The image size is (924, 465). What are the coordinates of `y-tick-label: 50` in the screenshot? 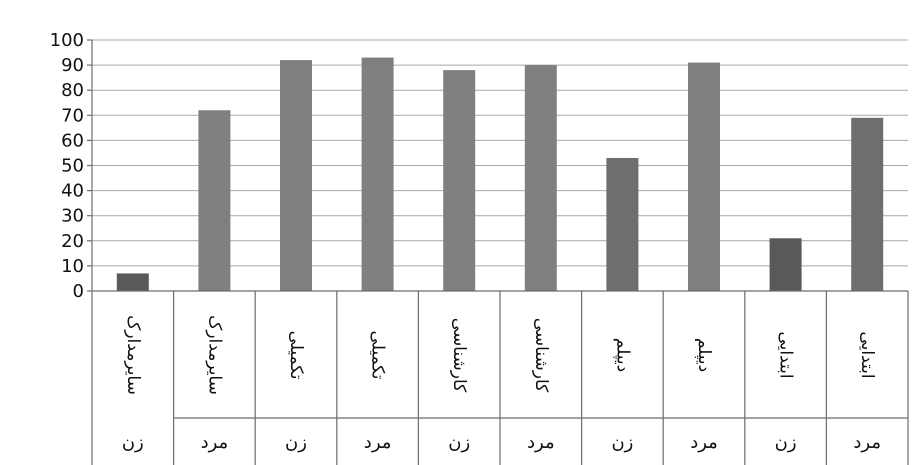 It's located at (72, 166).